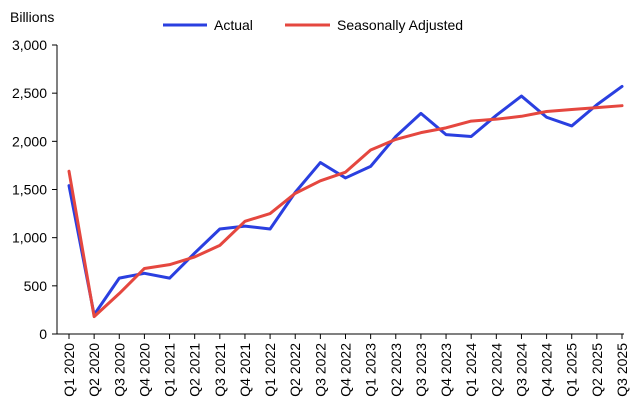 This screenshot has height=412, width=636. I want to click on y-tick-label: 3,000, so click(29, 45).